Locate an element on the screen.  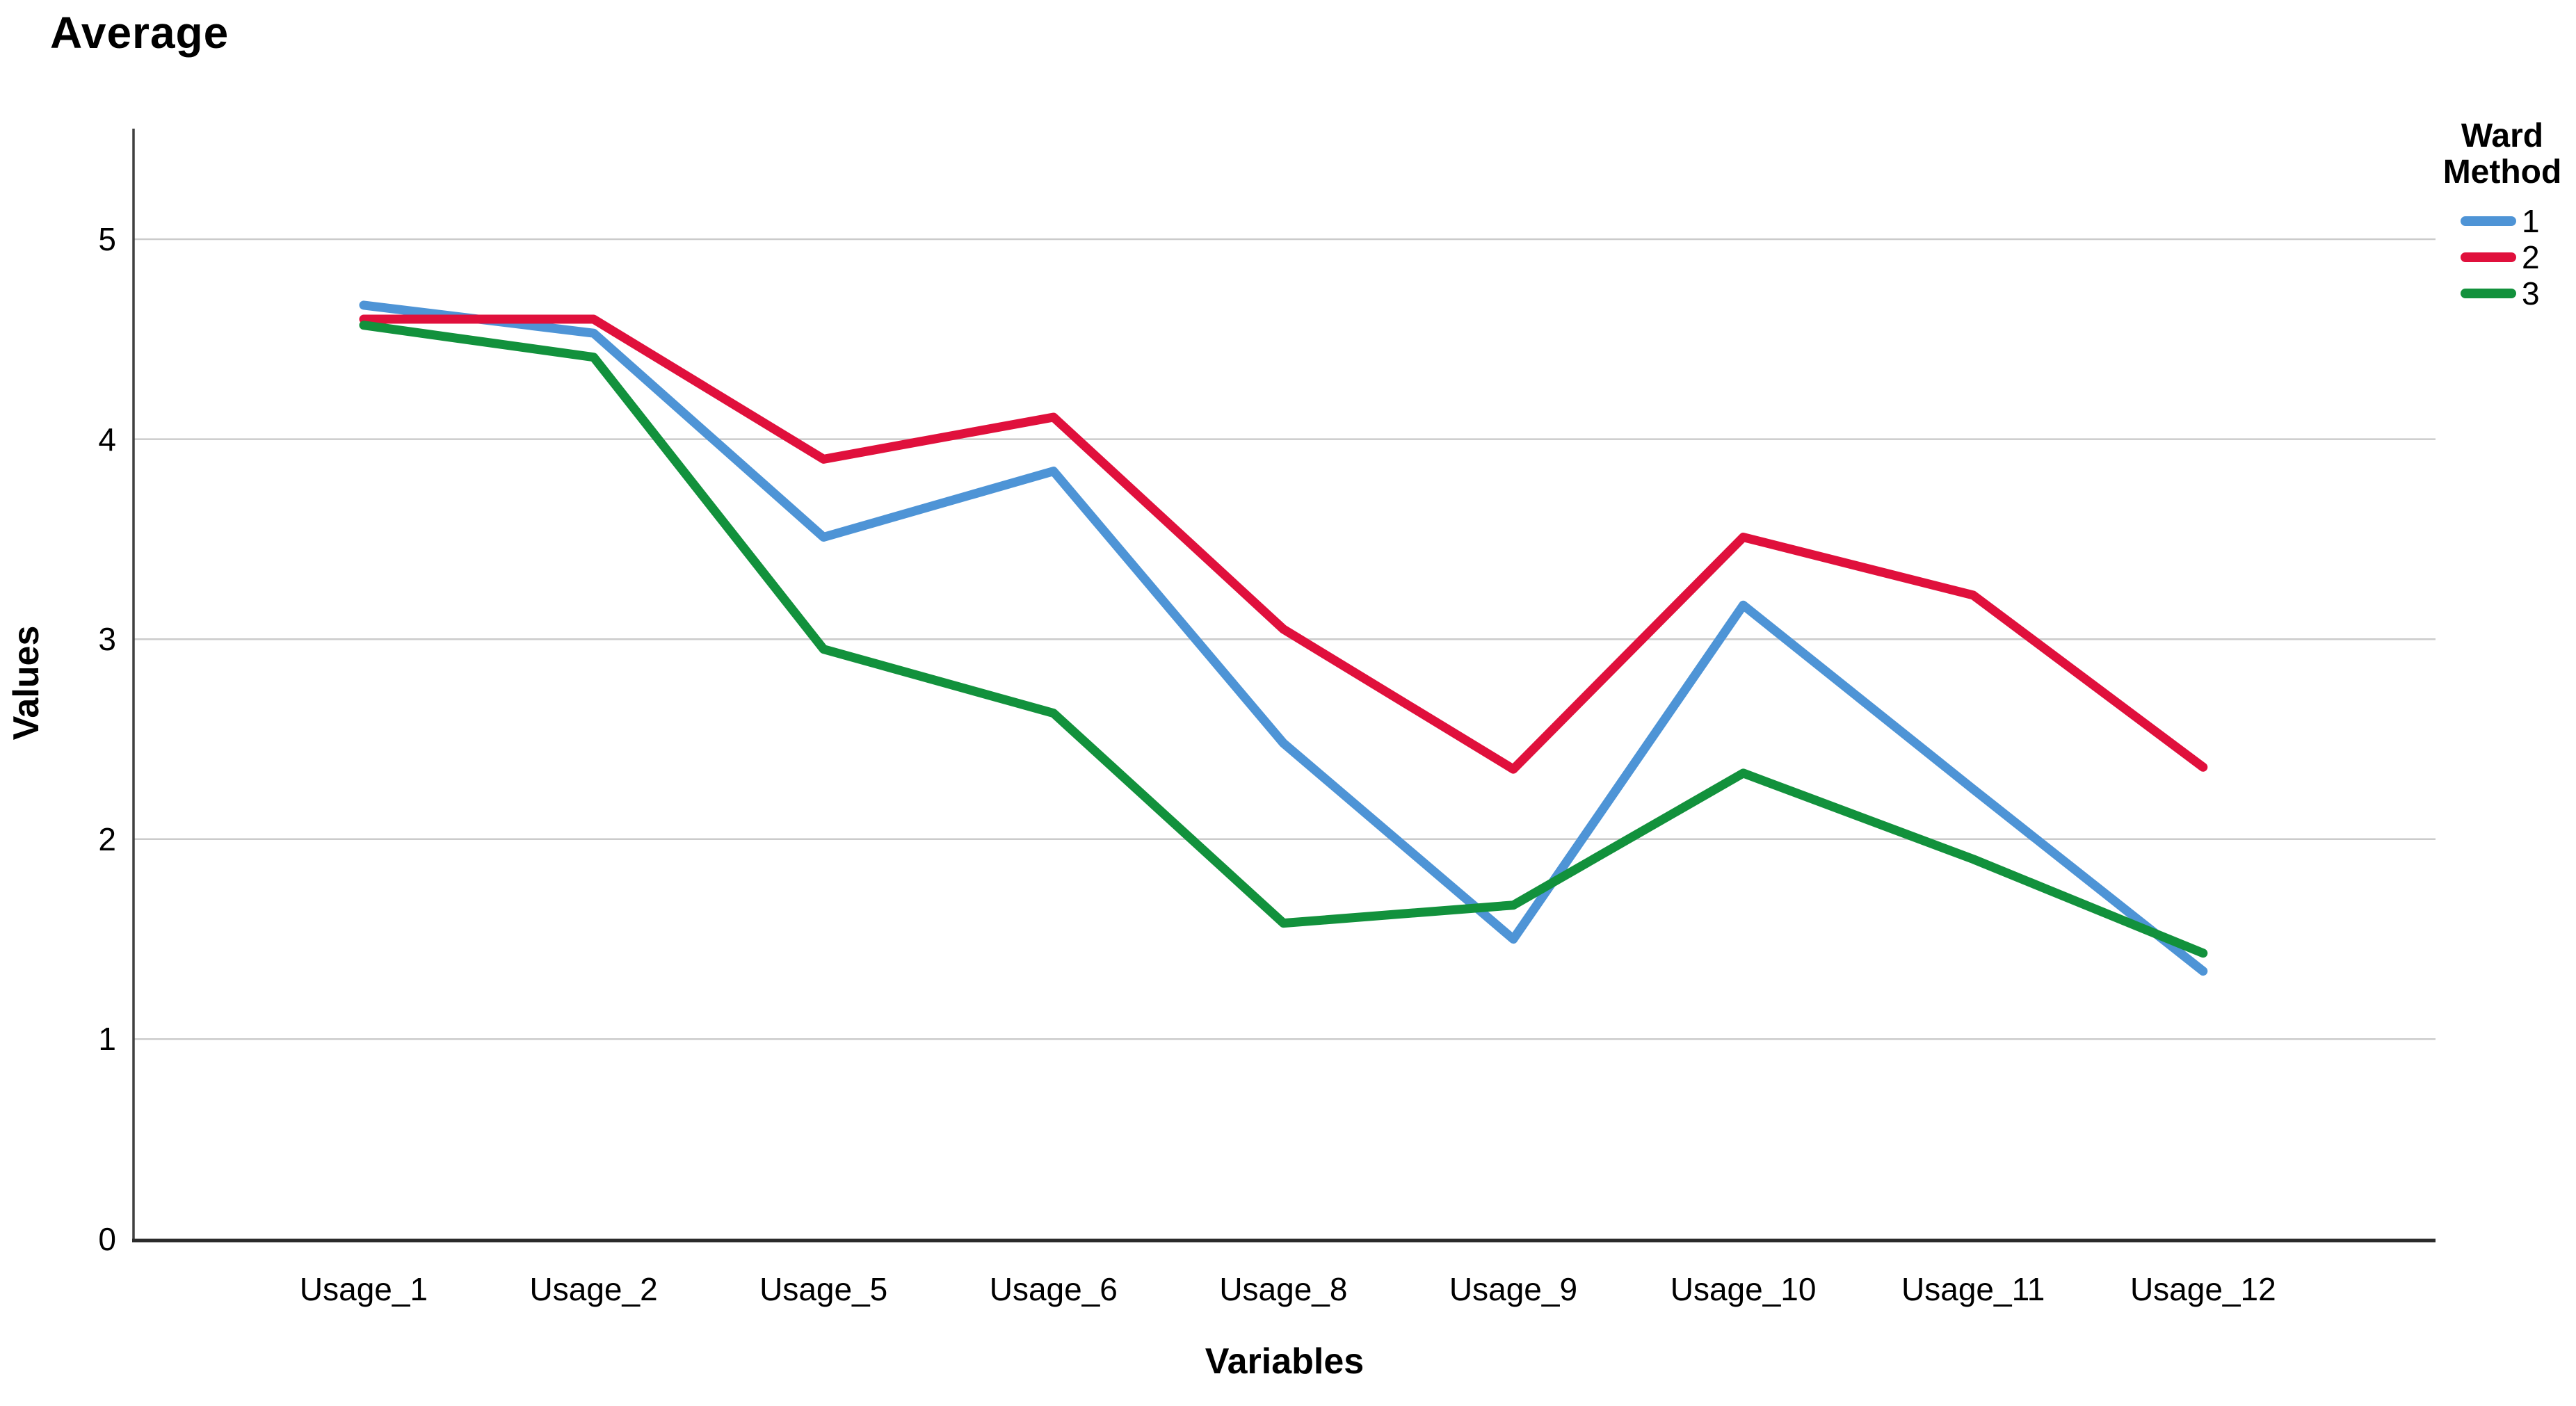
y-tick-label-3: 3 is located at coordinates (107, 639).